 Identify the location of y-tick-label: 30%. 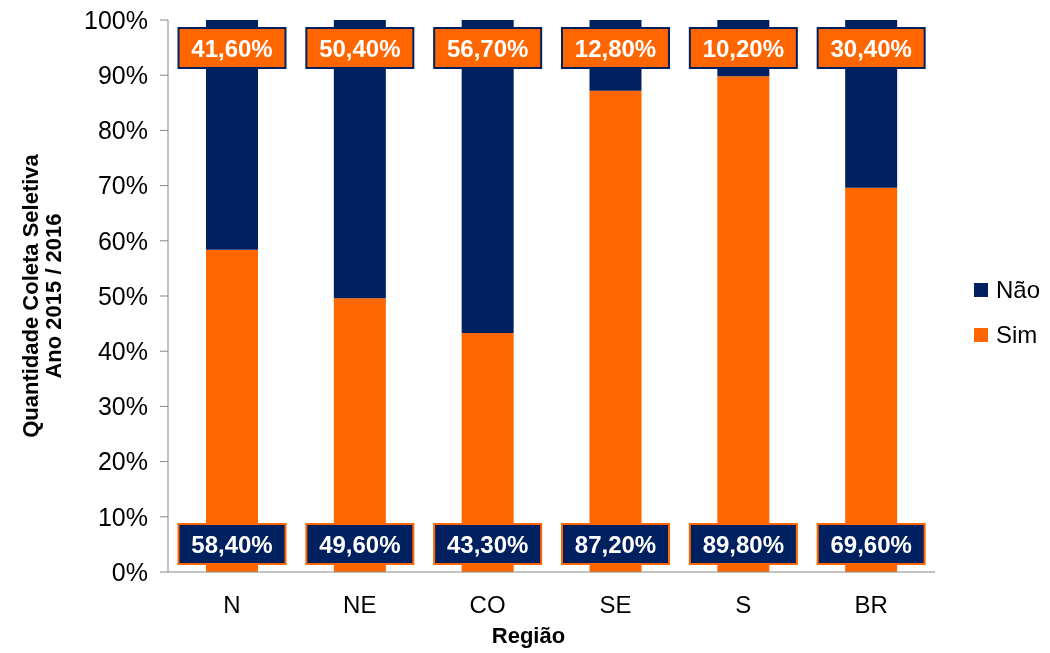
(122, 406).